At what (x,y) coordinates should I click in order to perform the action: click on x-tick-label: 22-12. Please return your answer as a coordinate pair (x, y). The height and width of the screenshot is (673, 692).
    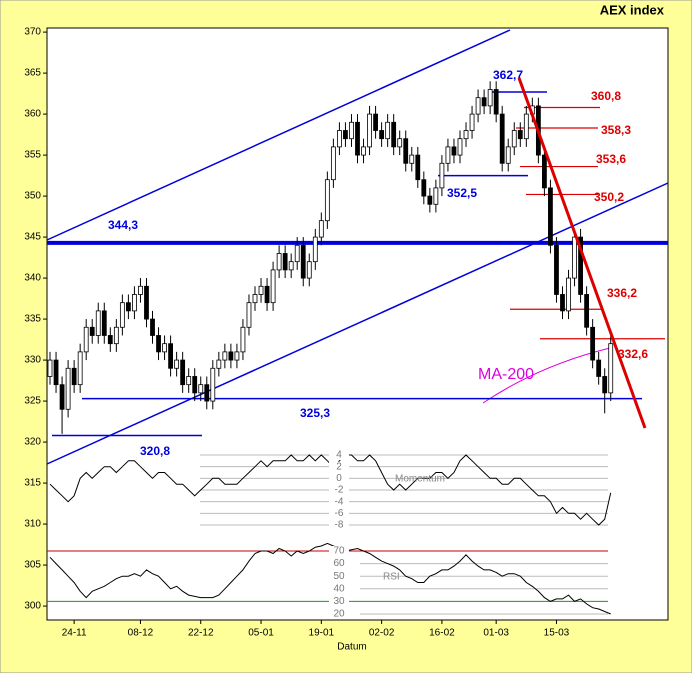
    Looking at the image, I should click on (201, 633).